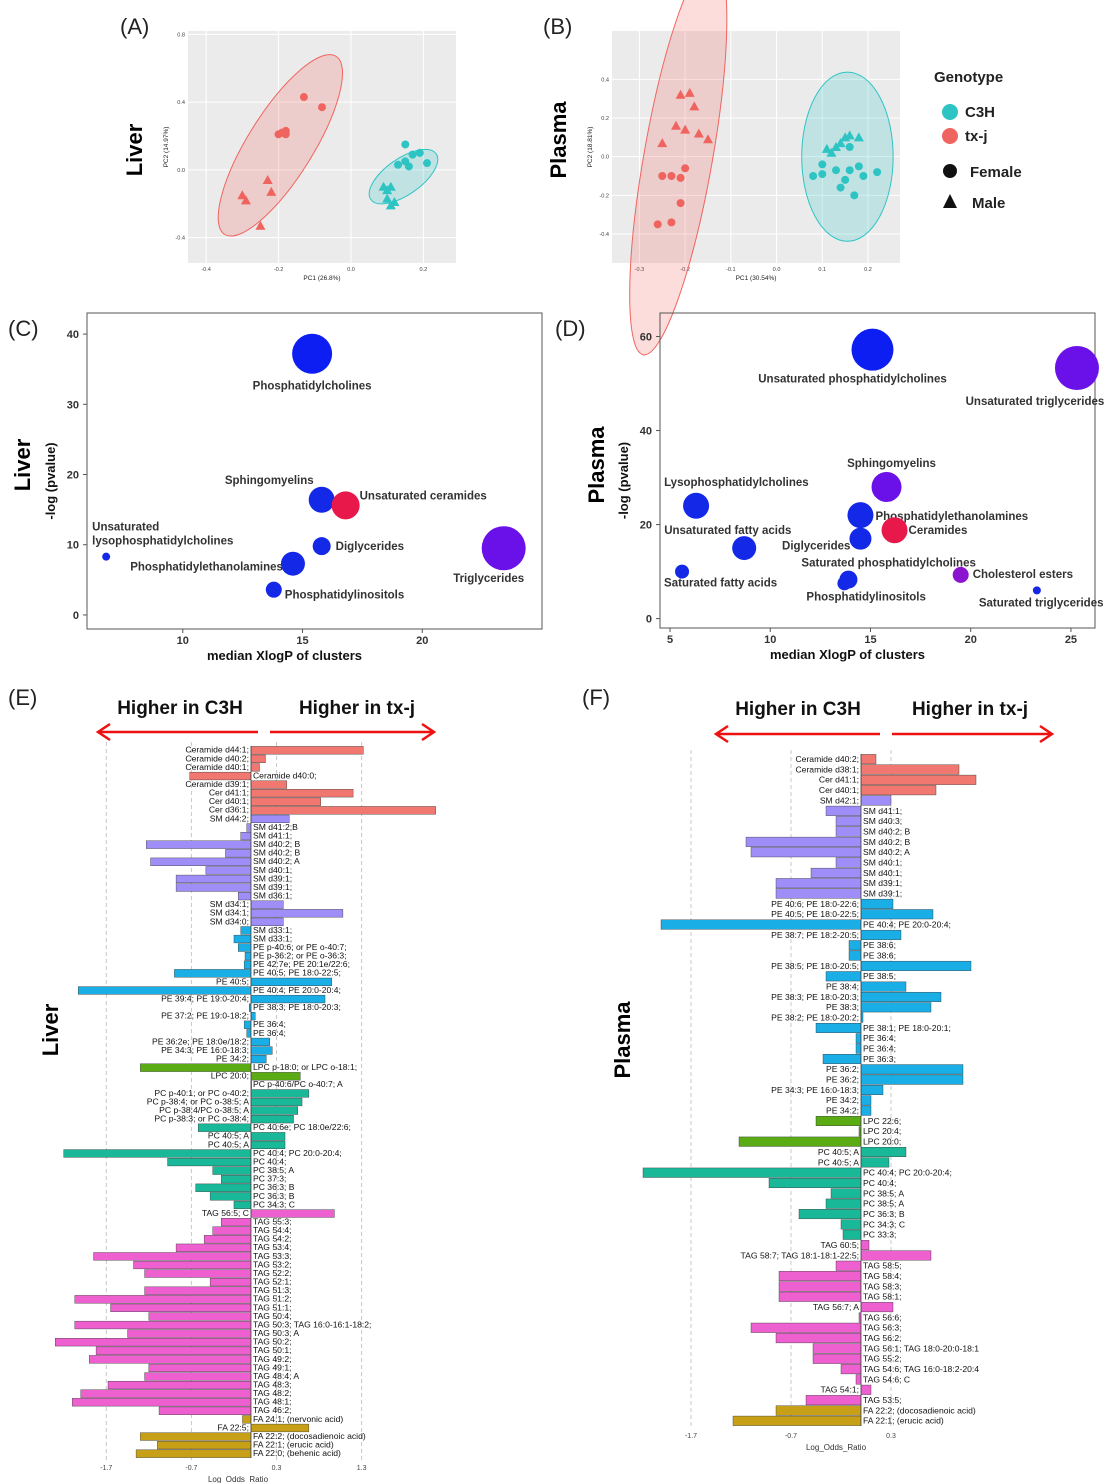  Describe the element at coordinates (570, 328) in the screenshot. I see `panel-label-d: (D)` at that location.